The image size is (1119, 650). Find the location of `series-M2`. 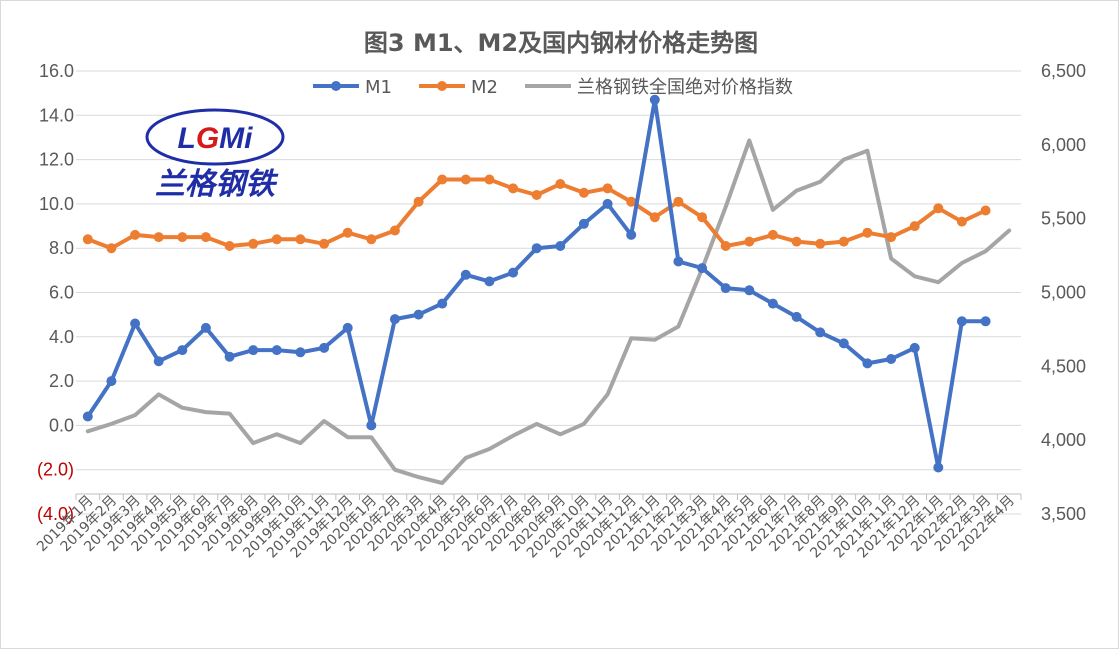

series-M2 is located at coordinates (536, 214).